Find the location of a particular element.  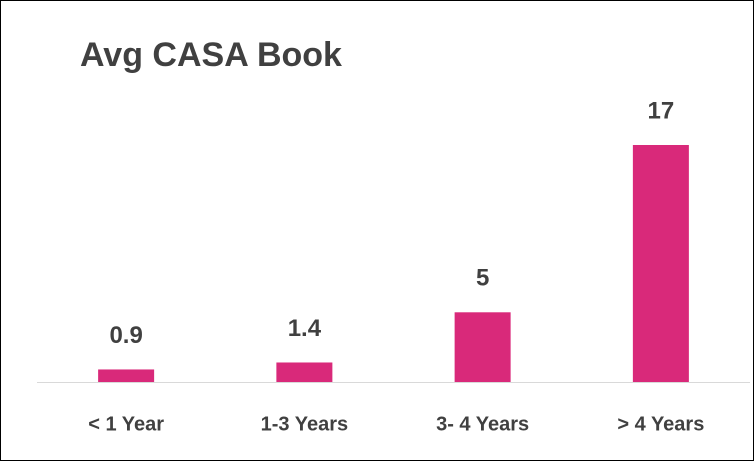

chart-title: Avg CASA Book is located at coordinates (211, 55).